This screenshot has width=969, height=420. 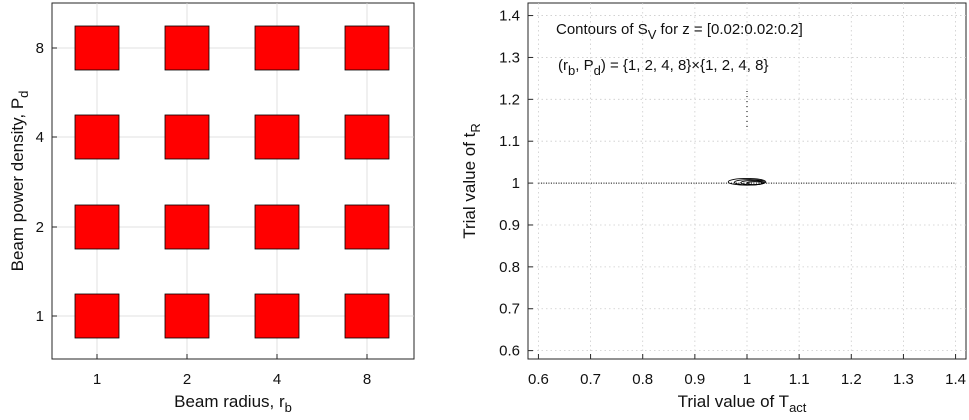 What do you see at coordinates (903, 379) in the screenshot?
I see `right-x-tick-label: 1.3` at bounding box center [903, 379].